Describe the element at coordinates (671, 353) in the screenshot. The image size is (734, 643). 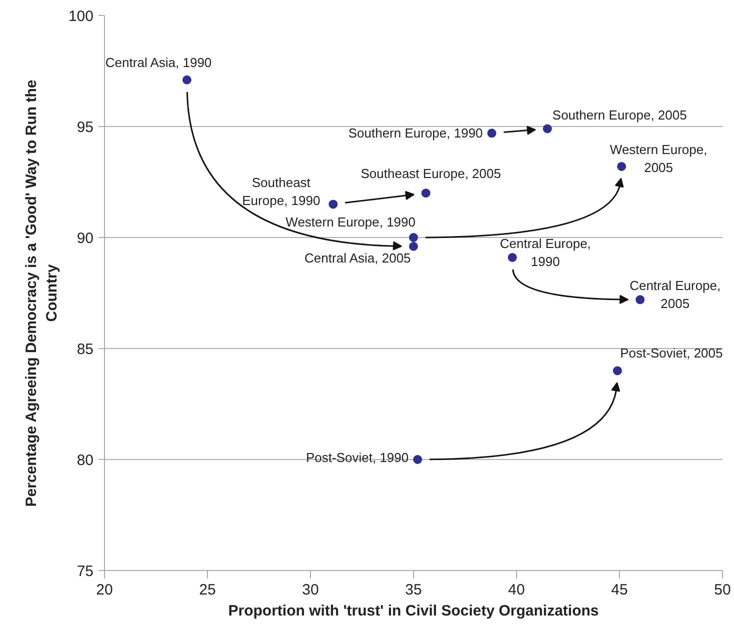
I see `annotation: Post-Soviet, 2005` at that location.